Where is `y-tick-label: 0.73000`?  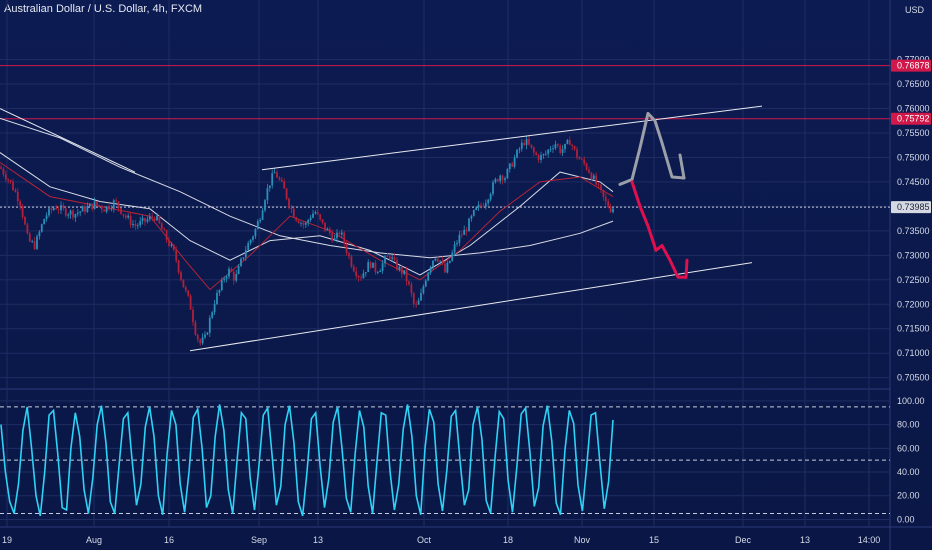 y-tick-label: 0.73000 is located at coordinates (913, 255).